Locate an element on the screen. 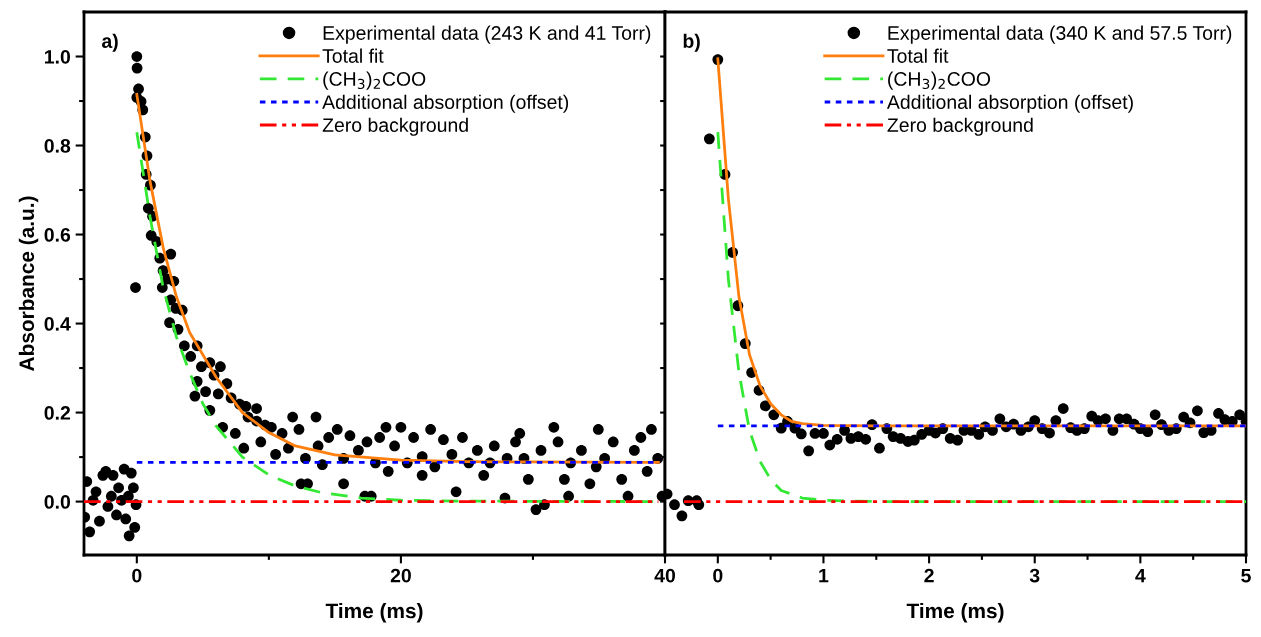  annotation: b) is located at coordinates (691, 42).